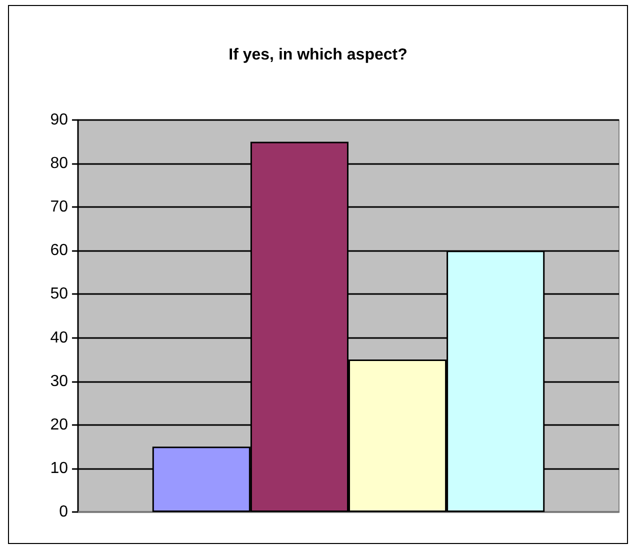  I want to click on y-tick-label: 20, so click(59, 425).